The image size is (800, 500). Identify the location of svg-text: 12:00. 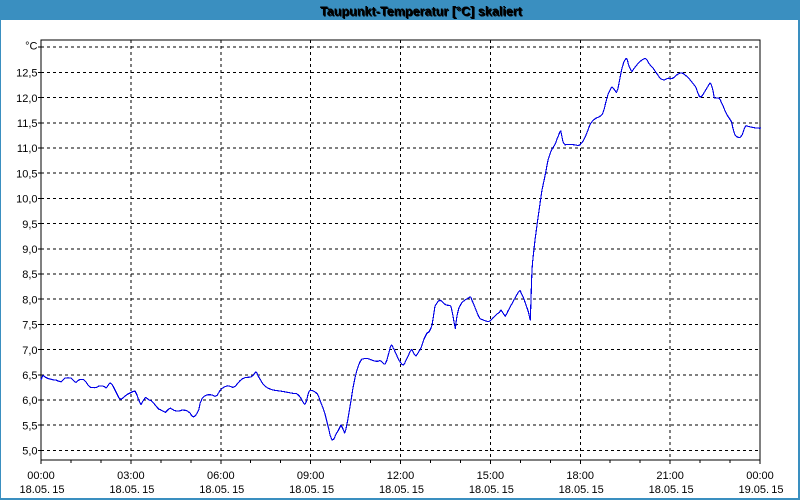
(401, 476).